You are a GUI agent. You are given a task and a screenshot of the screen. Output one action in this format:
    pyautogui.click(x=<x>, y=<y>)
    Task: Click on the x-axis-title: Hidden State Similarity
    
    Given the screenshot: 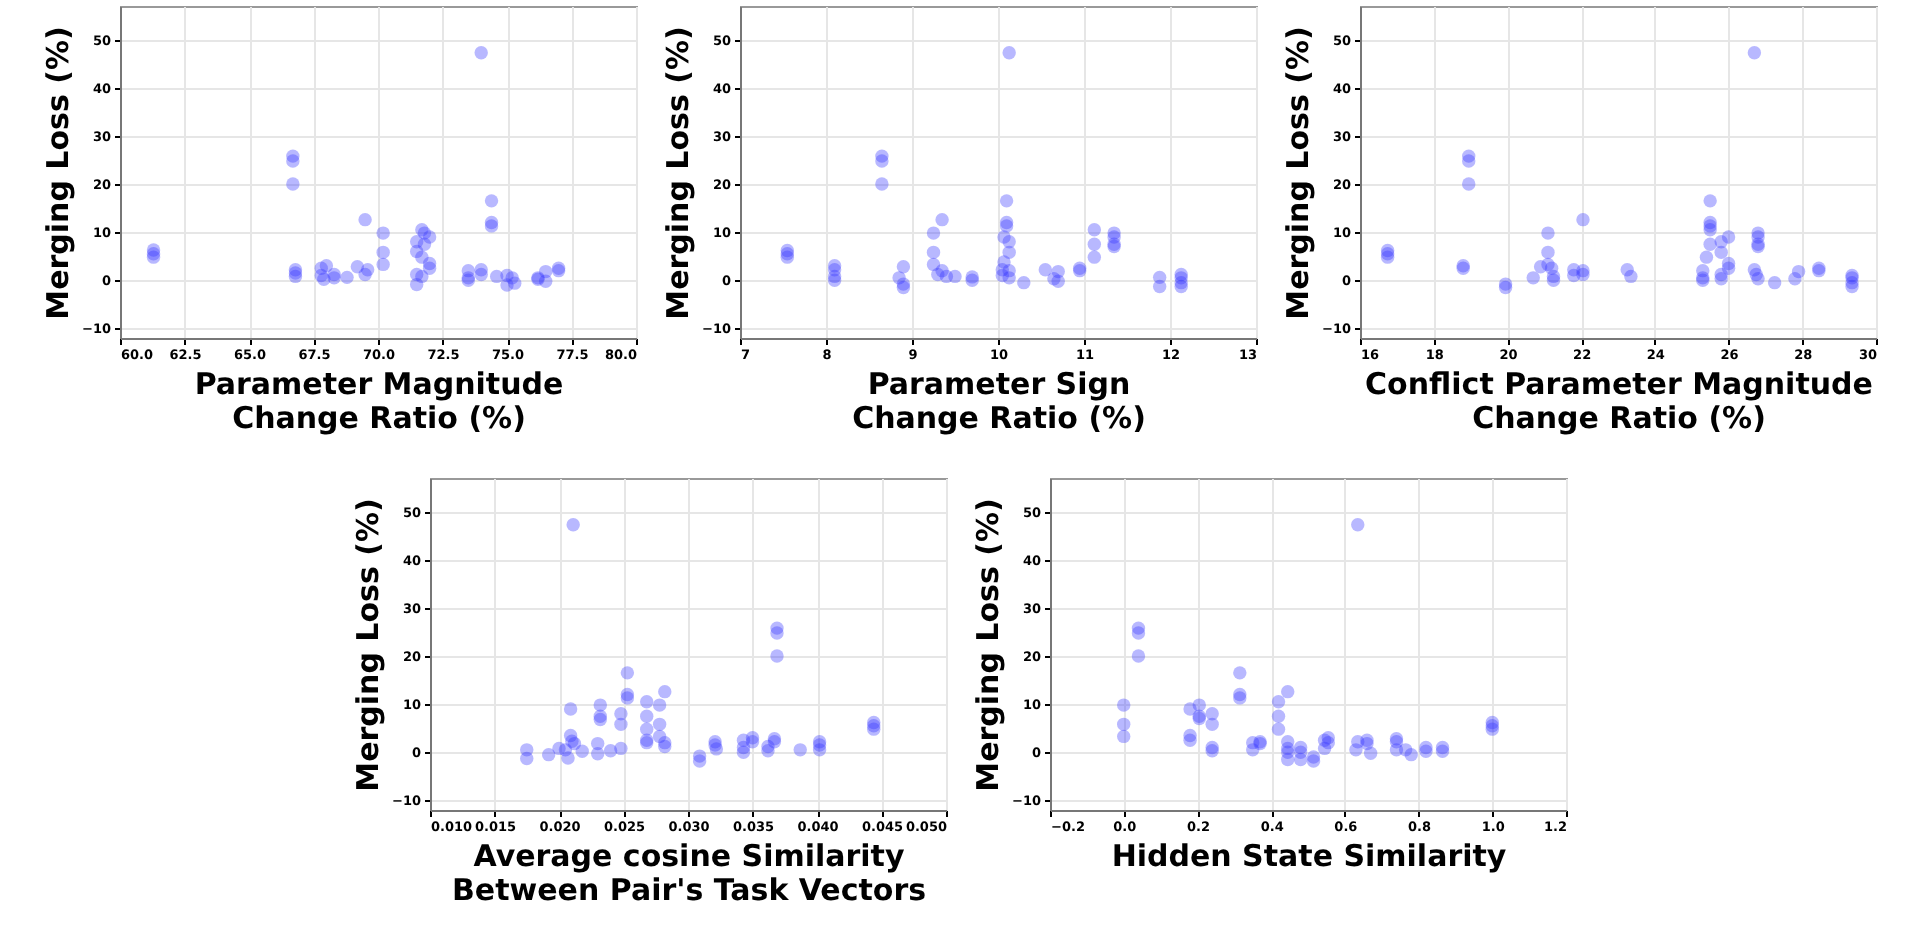 What is the action you would take?
    pyautogui.click(x=1308, y=856)
    